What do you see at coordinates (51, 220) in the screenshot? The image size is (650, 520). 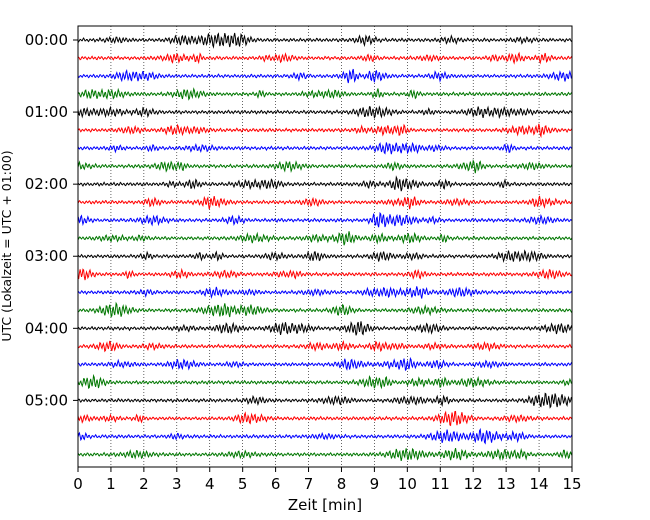 I see `y-axis-ticks: 00:00 01:00 02:00 03:00 04:00 05:00` at bounding box center [51, 220].